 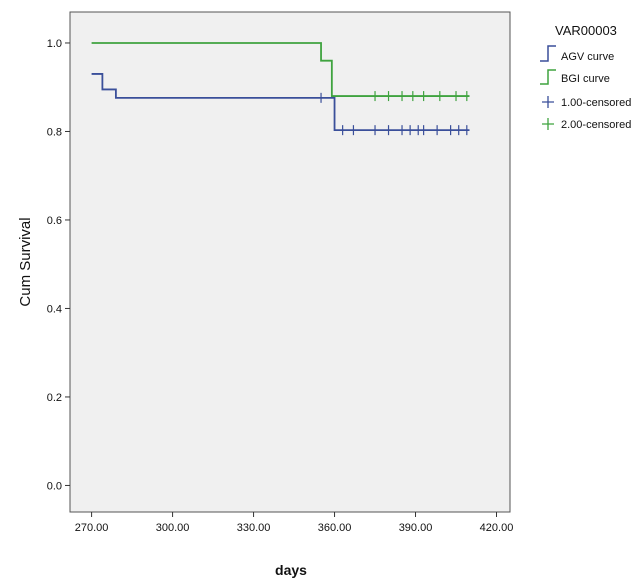 What do you see at coordinates (596, 125) in the screenshot?
I see `legend-label-censored-2: 2.00-censored` at bounding box center [596, 125].